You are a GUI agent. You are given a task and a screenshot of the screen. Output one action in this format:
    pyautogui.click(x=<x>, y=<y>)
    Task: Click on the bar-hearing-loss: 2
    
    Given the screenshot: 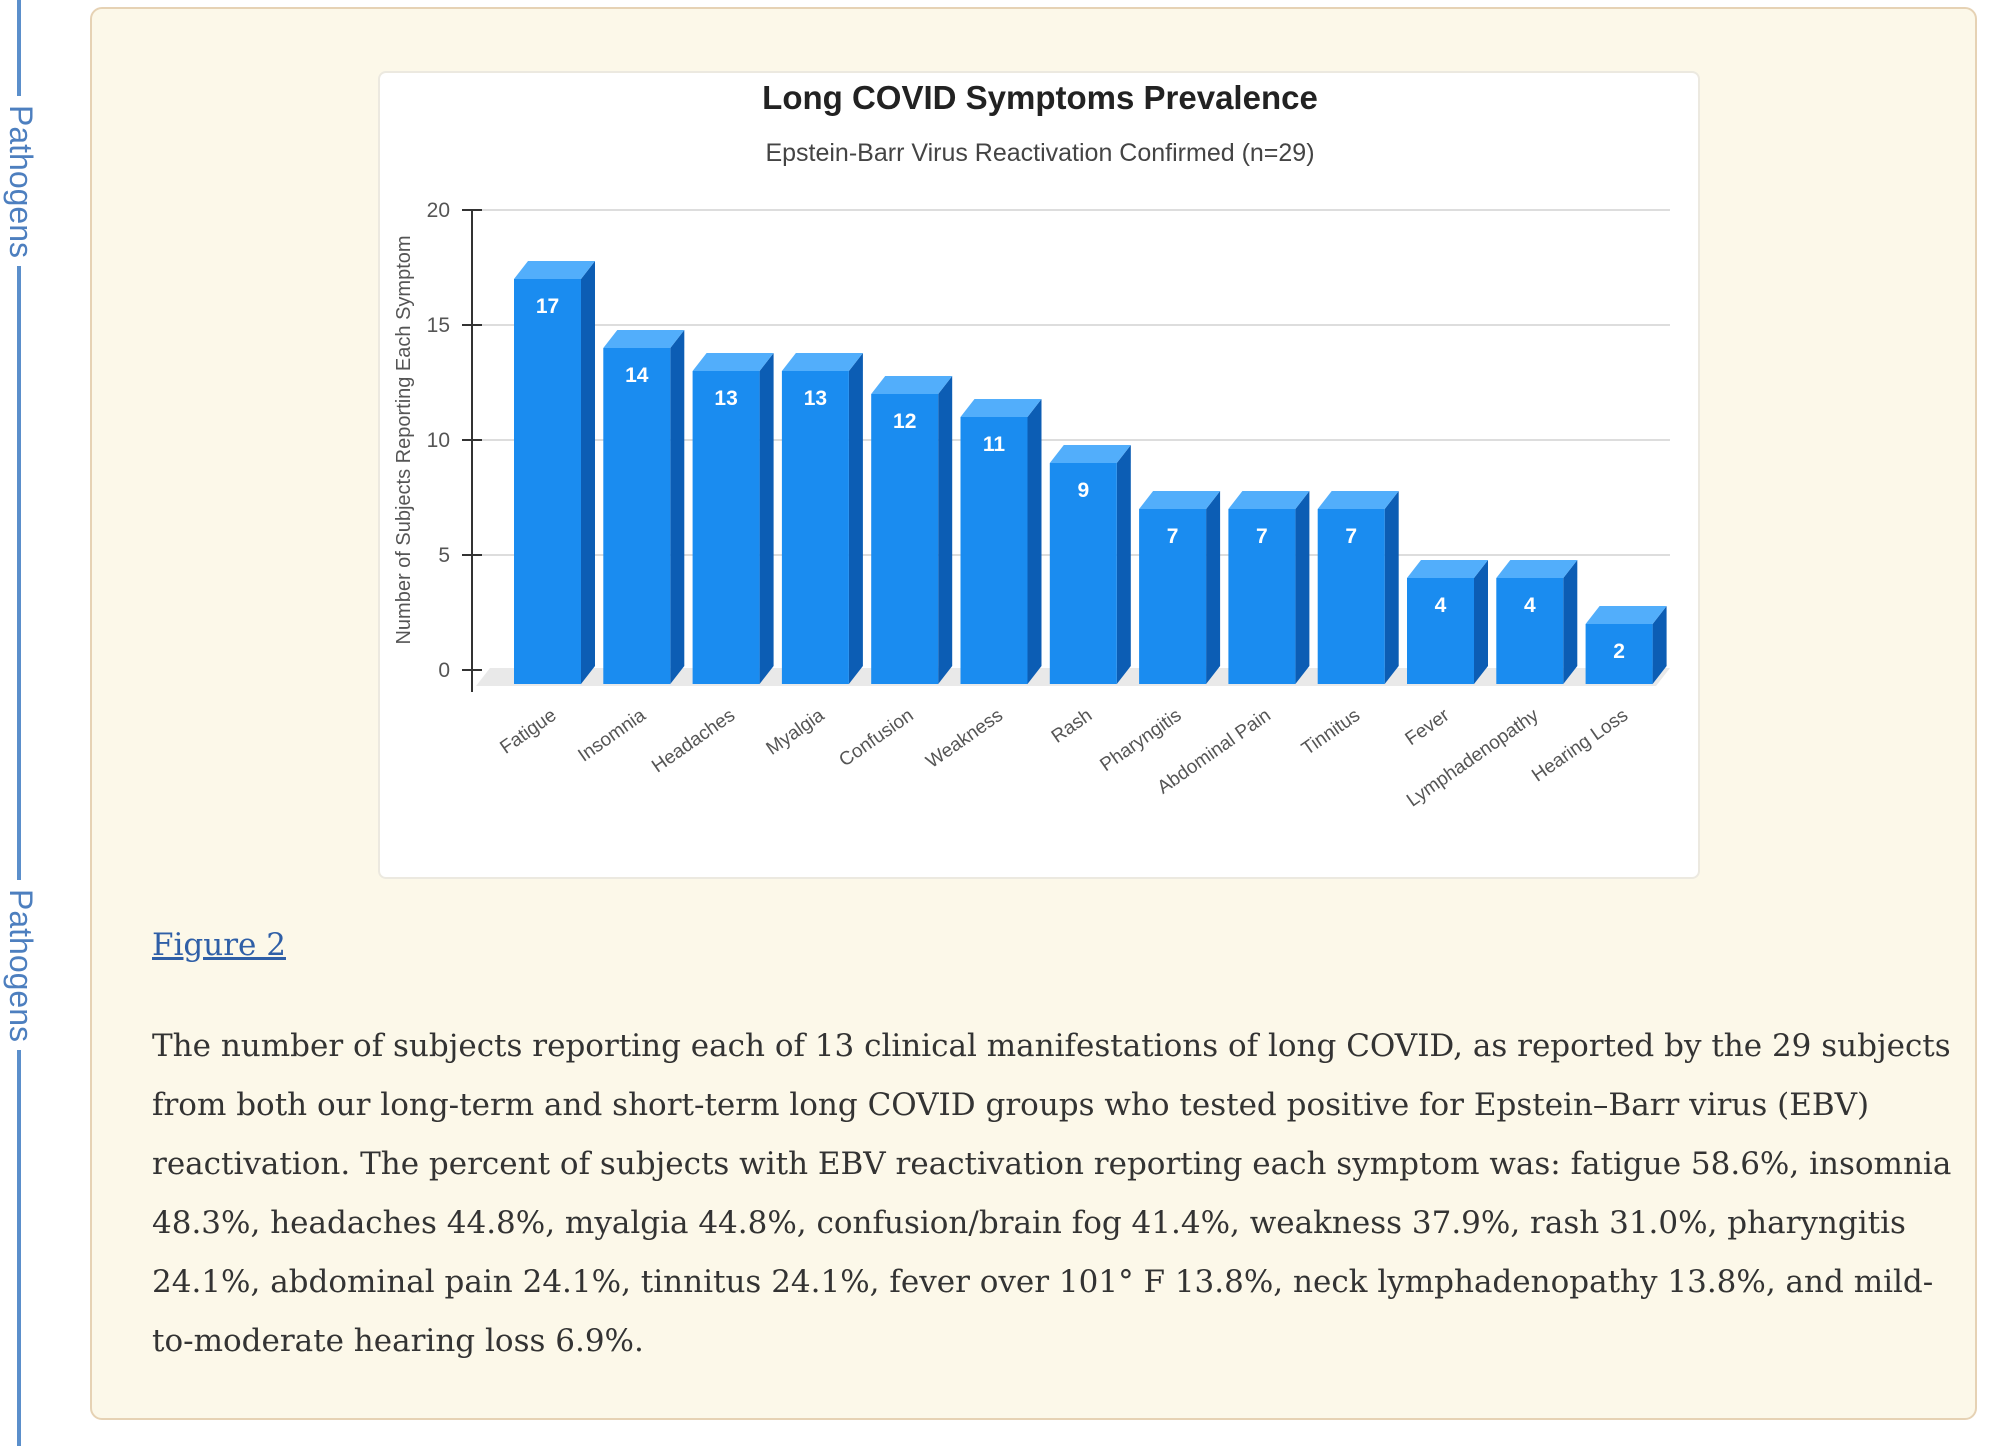 What is the action you would take?
    pyautogui.click(x=1626, y=645)
    